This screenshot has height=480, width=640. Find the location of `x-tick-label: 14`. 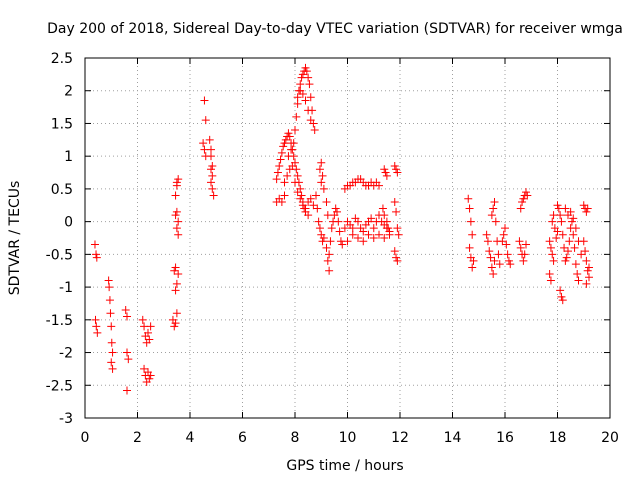

x-tick-label: 14 is located at coordinates (453, 438).